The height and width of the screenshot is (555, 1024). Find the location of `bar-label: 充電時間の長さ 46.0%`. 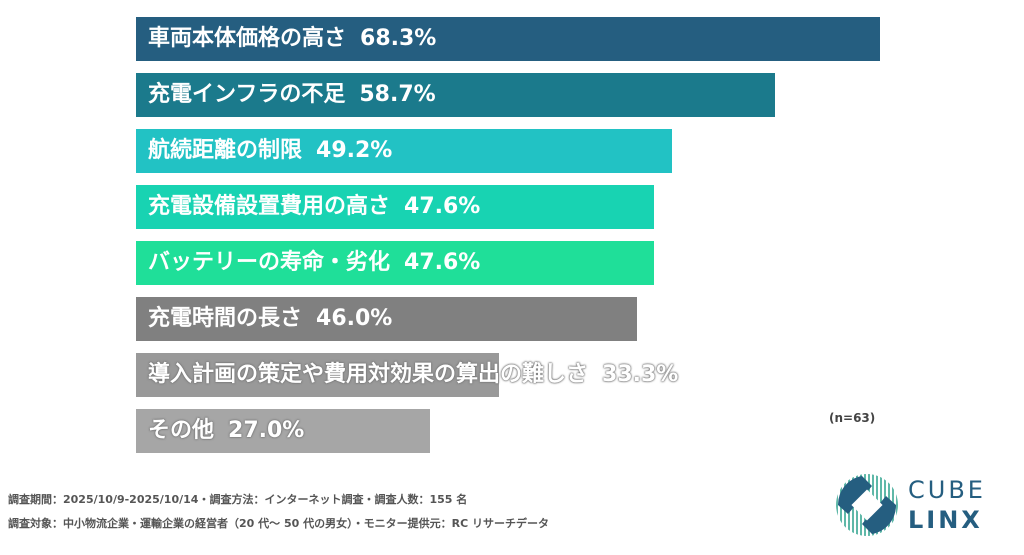

bar-label: 充電時間の長さ 46.0% is located at coordinates (270, 319).